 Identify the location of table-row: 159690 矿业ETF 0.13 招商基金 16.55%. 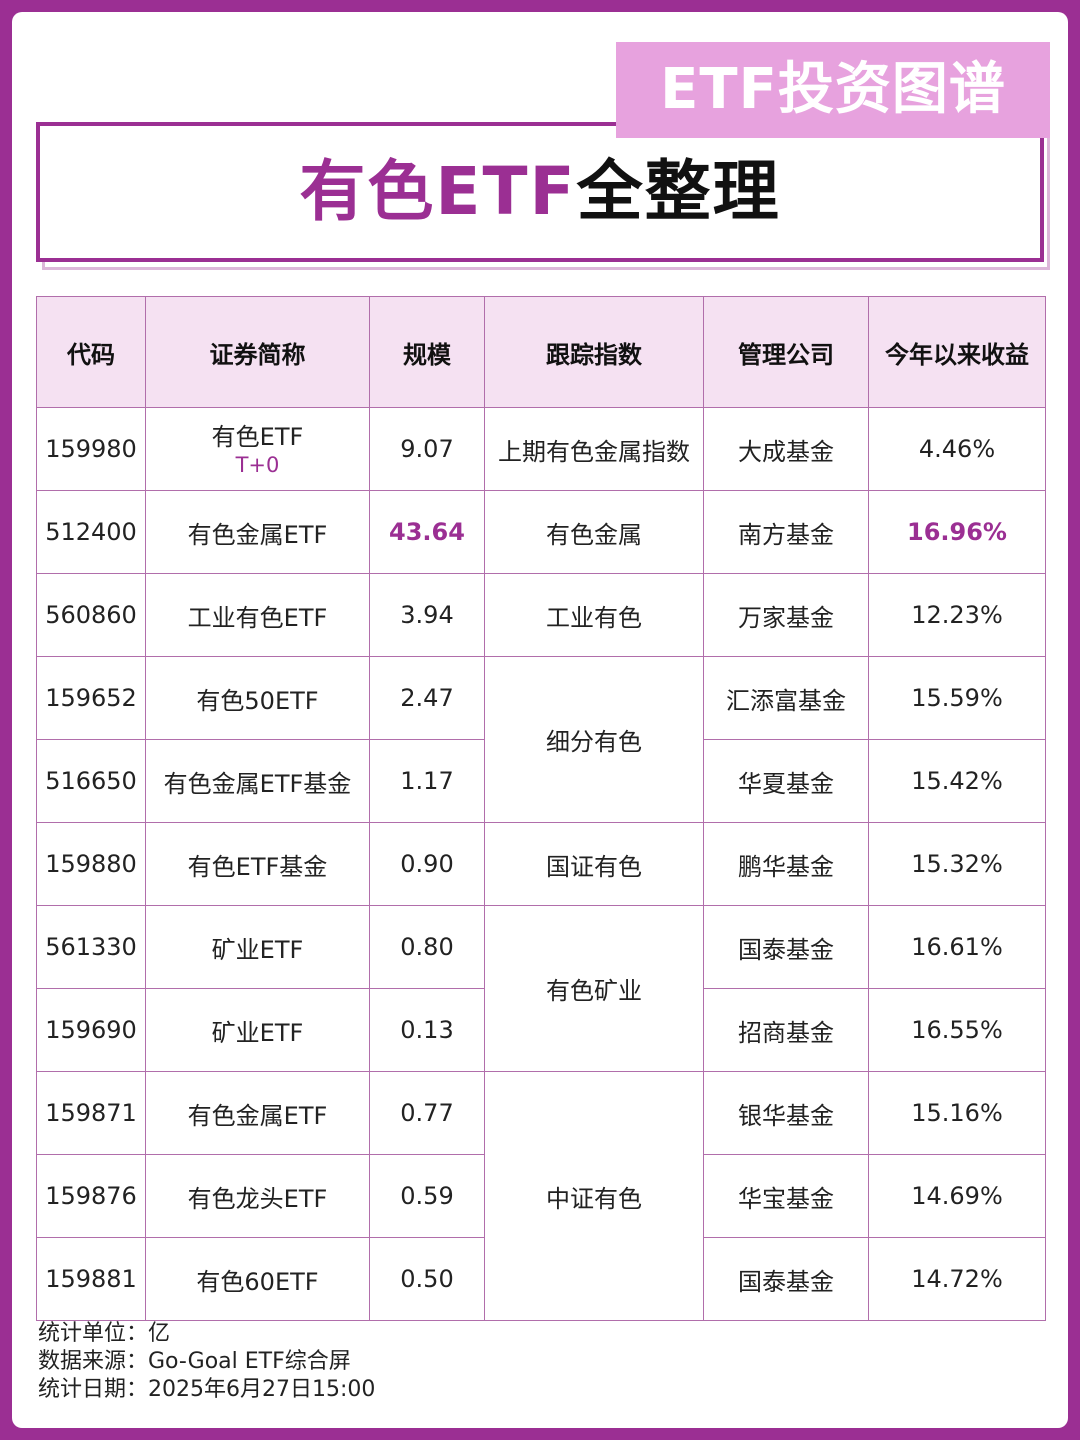
(541, 1030).